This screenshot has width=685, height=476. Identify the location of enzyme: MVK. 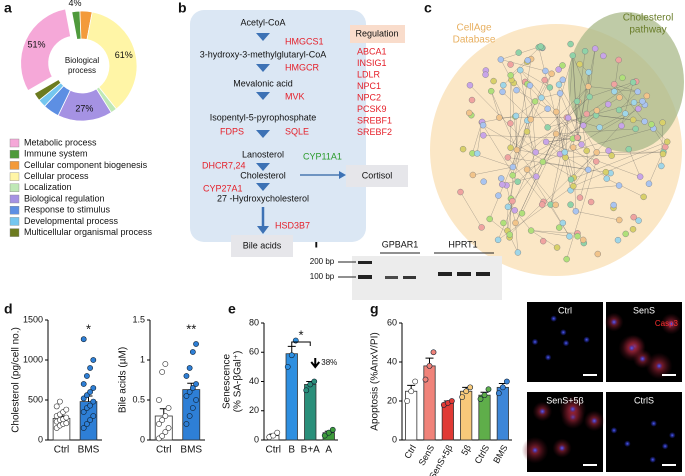
(295, 96).